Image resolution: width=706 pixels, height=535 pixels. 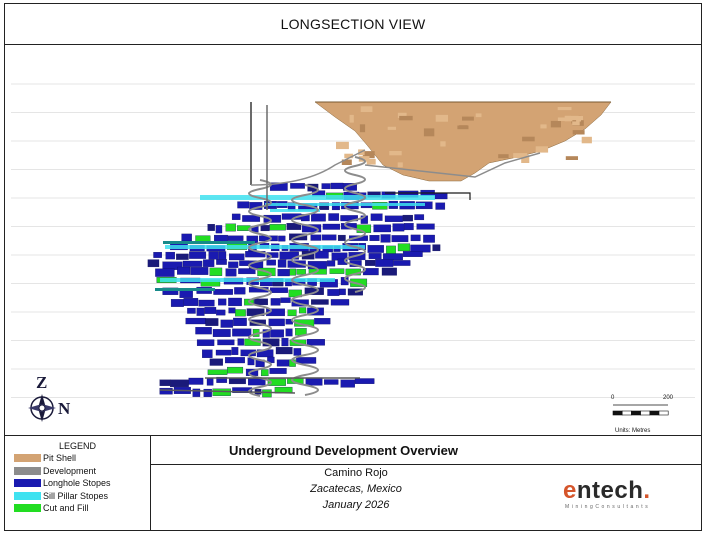 I want to click on compass-rose-icon: ZN, so click(x=49, y=397).